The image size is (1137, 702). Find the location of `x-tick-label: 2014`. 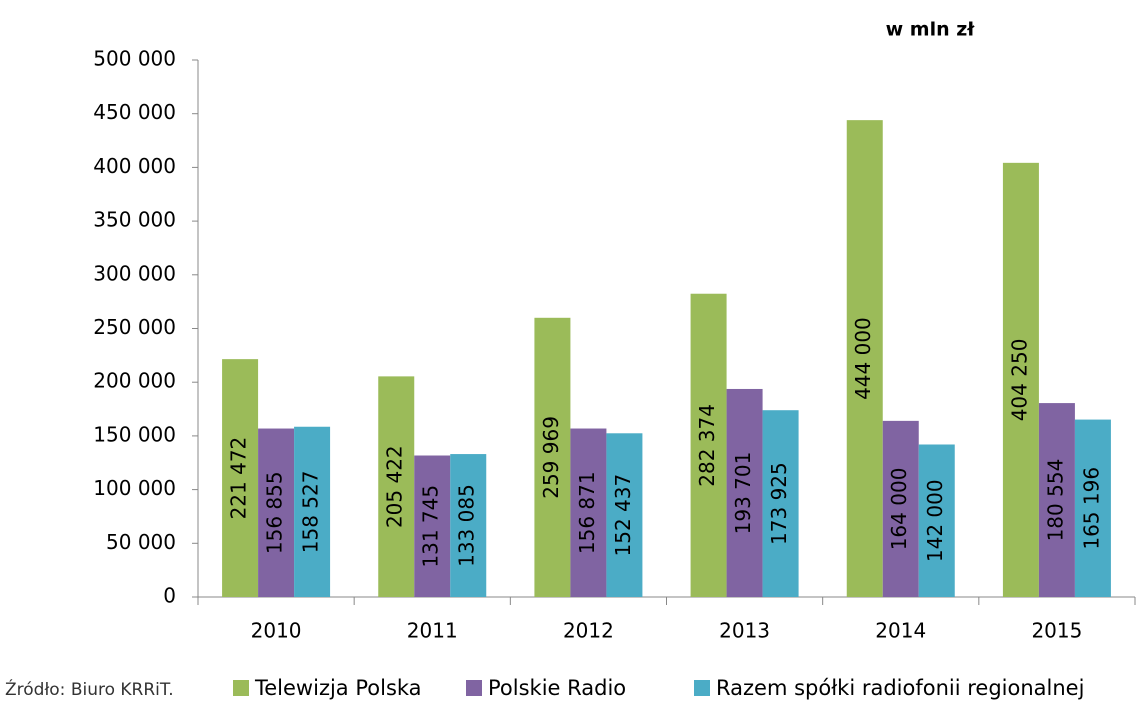

x-tick-label: 2014 is located at coordinates (900, 631).